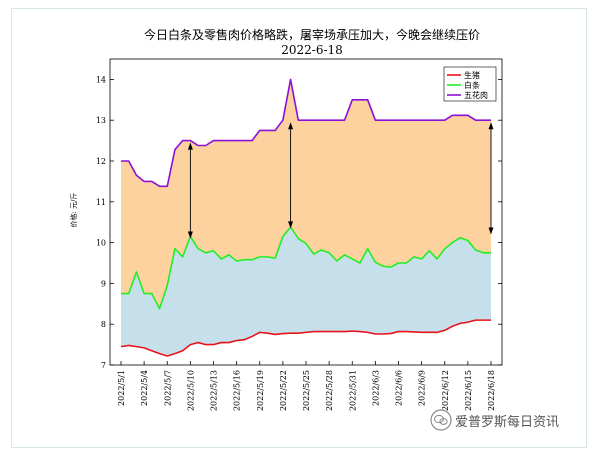 The image size is (599, 457). What do you see at coordinates (73, 210) in the screenshot?
I see `y-axis-label: 价格: 元/斤` at bounding box center [73, 210].